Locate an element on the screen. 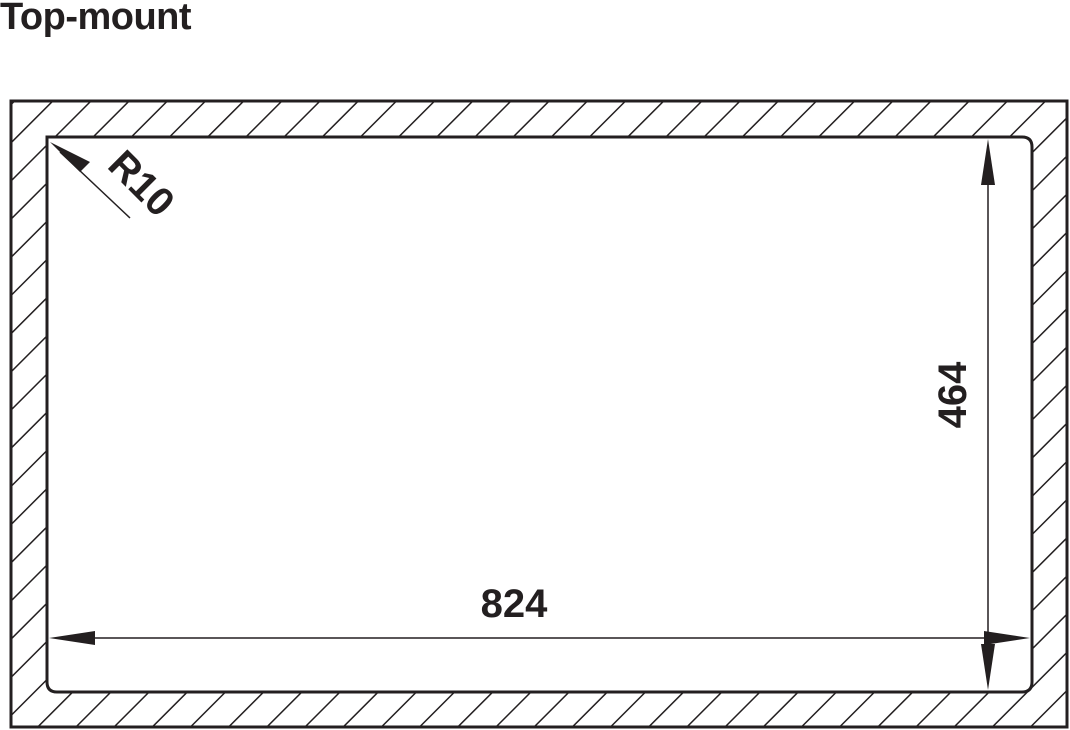 Image resolution: width=1070 pixels, height=730 pixels. drawing-title: Top-mount is located at coordinates (96, 19).